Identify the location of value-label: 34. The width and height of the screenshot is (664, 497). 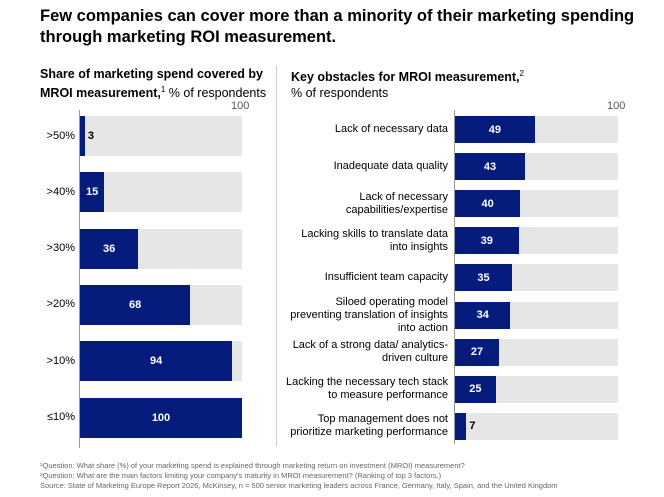
(482, 315).